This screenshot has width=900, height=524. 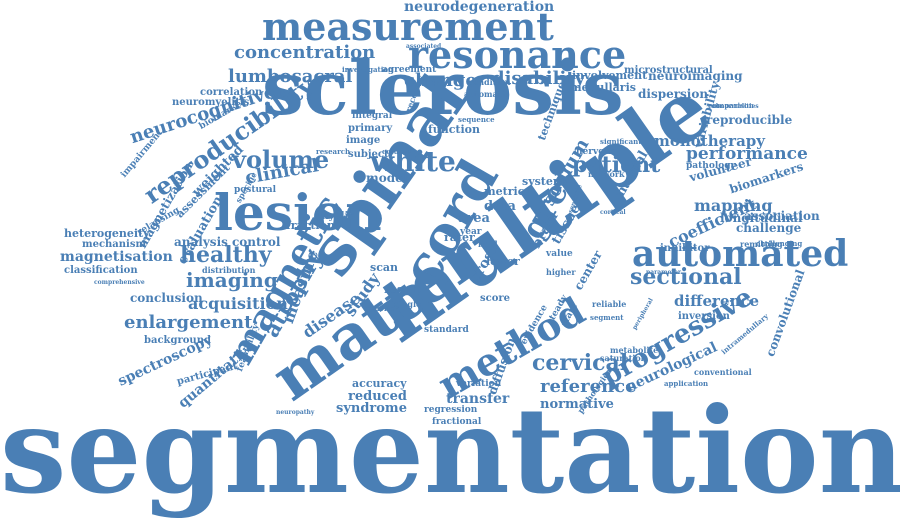 What do you see at coordinates (709, 141) in the screenshot?
I see `word-monotherapy: monotherapy` at bounding box center [709, 141].